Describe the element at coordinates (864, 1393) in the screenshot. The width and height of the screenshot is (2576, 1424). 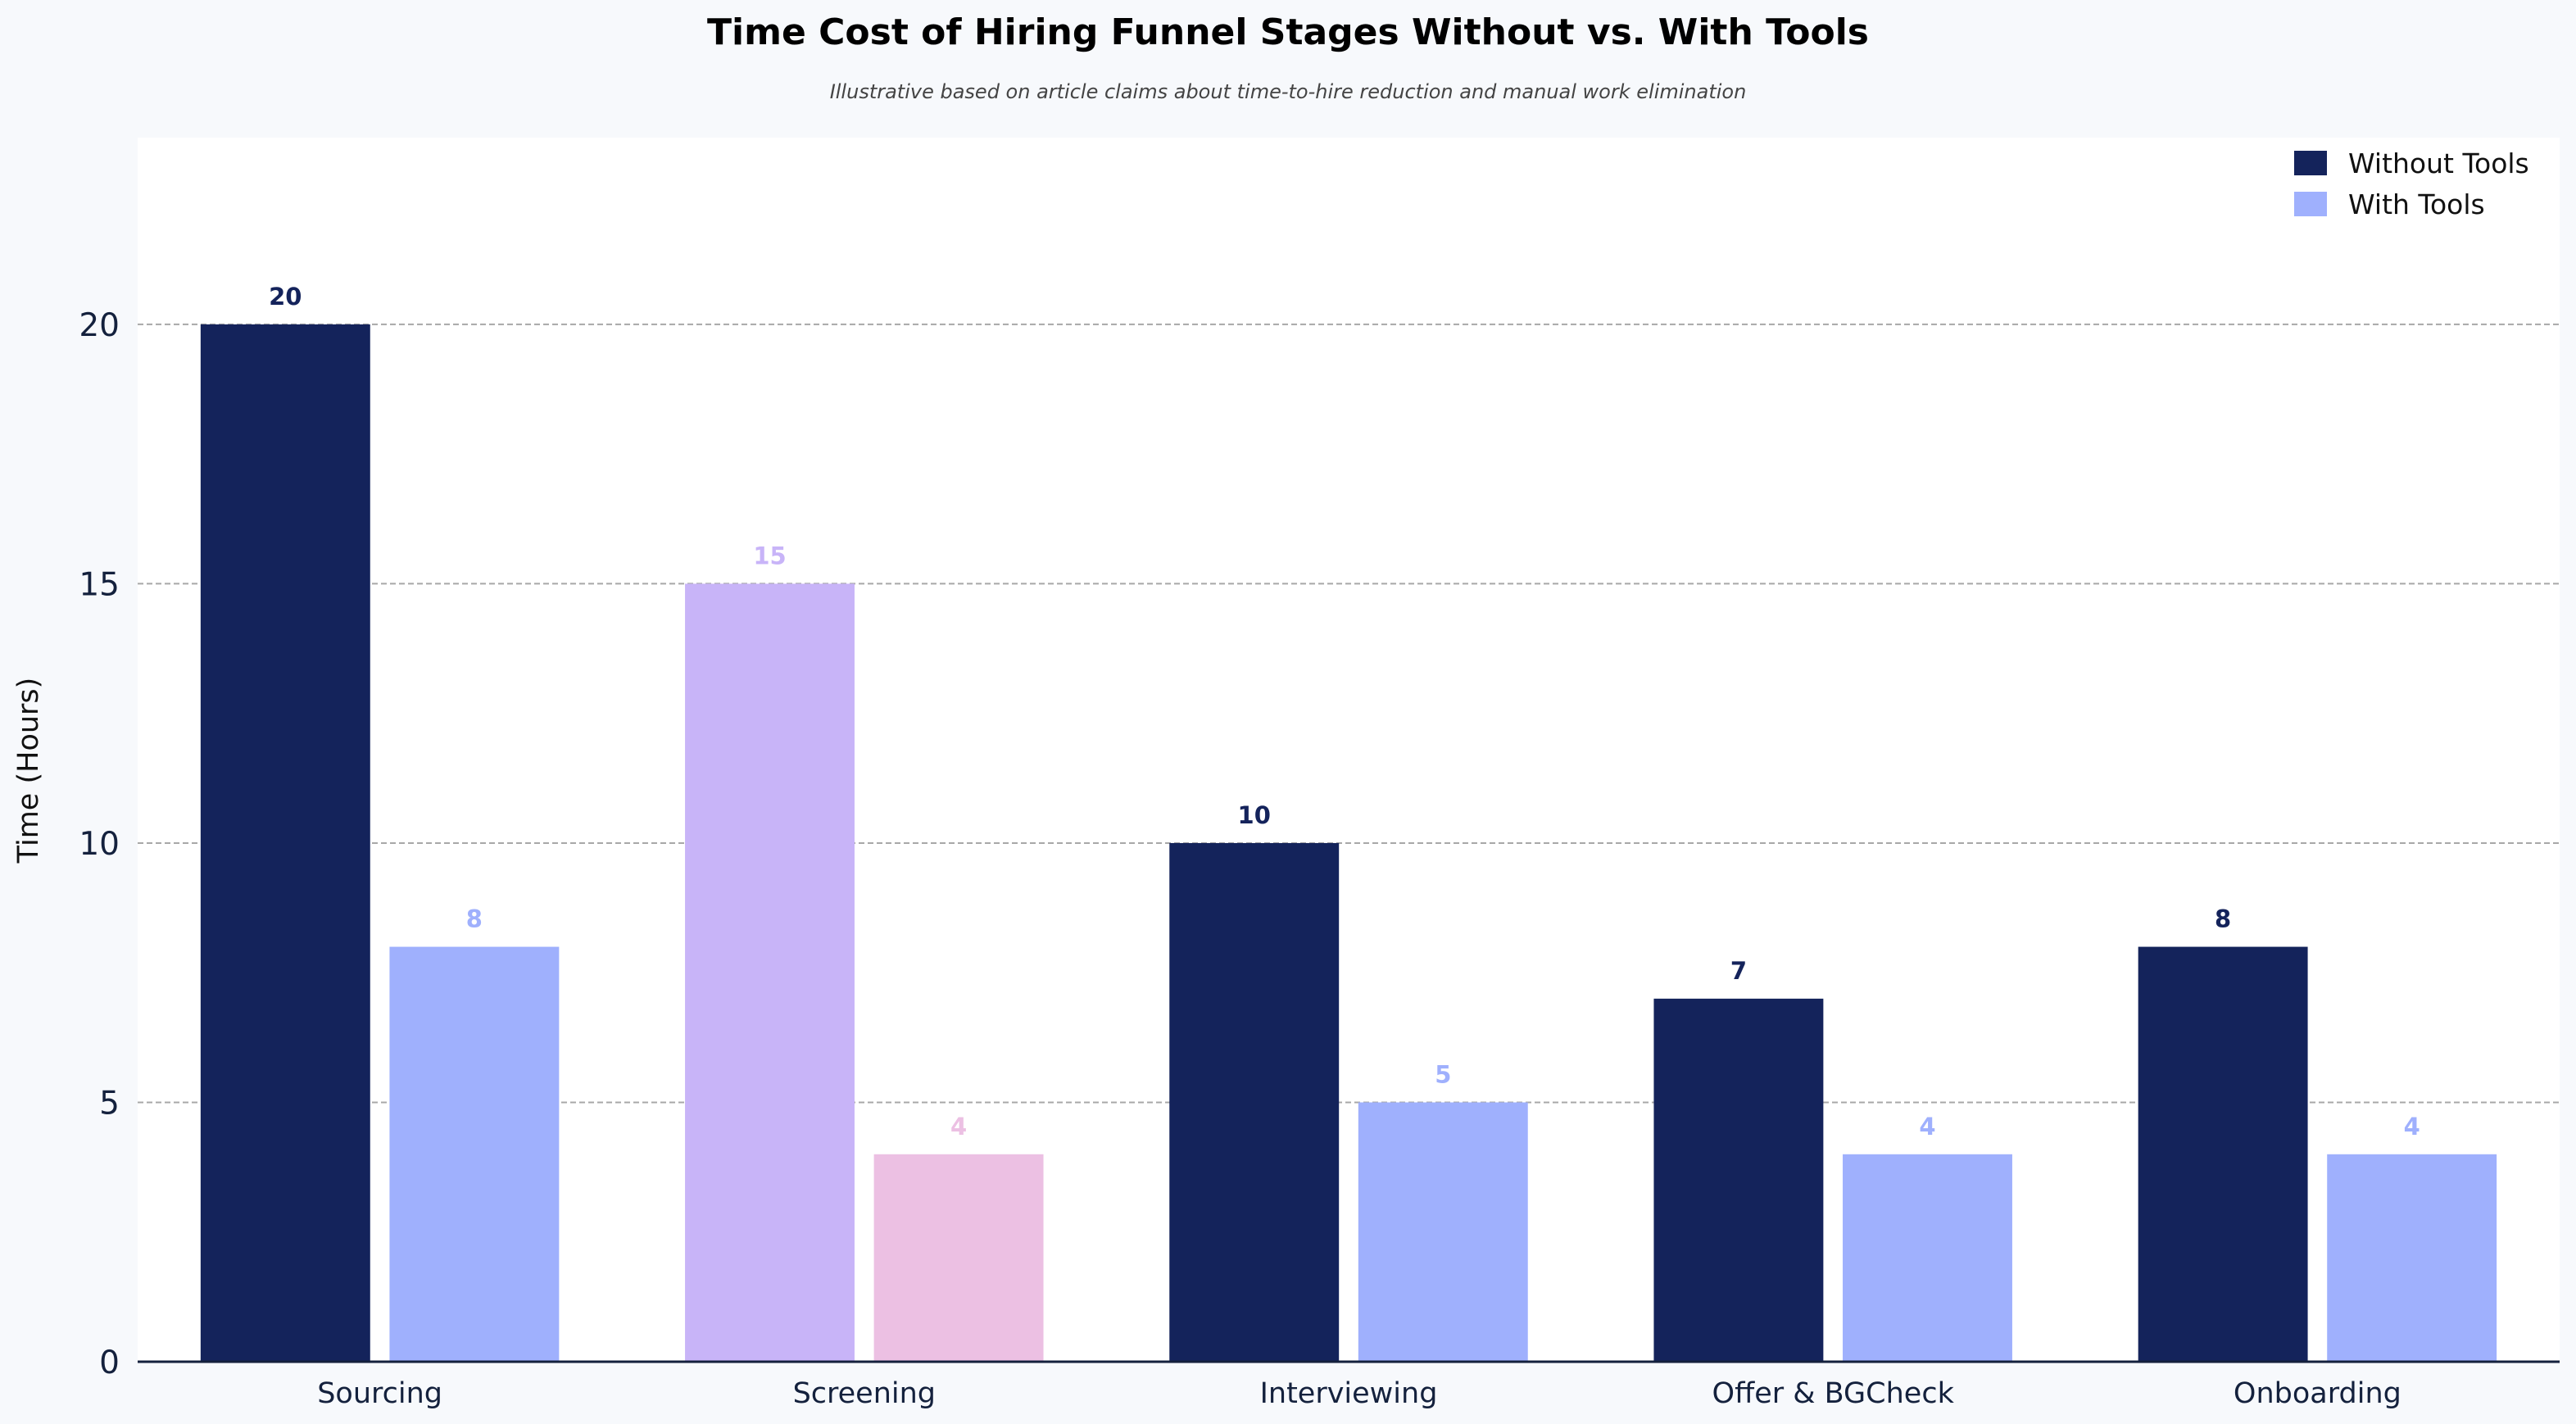
I see `x-tick-label: Screening` at that location.